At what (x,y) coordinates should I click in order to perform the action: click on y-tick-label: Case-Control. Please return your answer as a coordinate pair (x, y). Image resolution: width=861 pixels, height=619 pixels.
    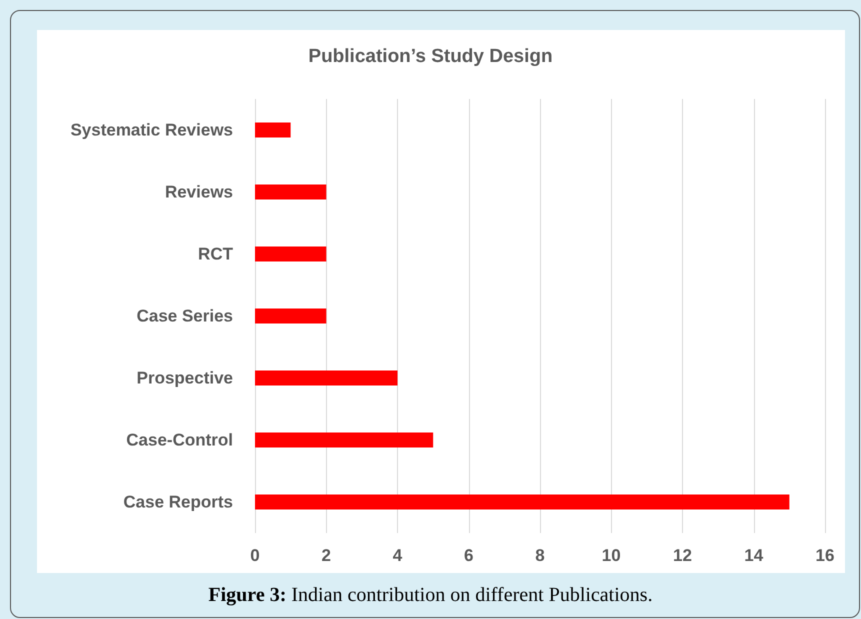
    Looking at the image, I should click on (179, 440).